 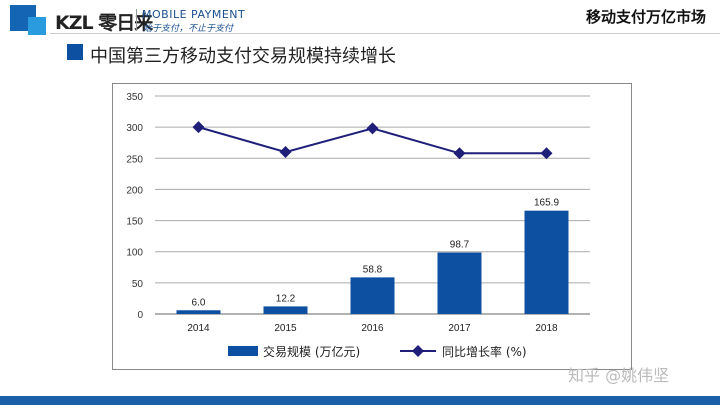 What do you see at coordinates (484, 351) in the screenshot?
I see `legend-line-label: 同比增长率 (%)` at bounding box center [484, 351].